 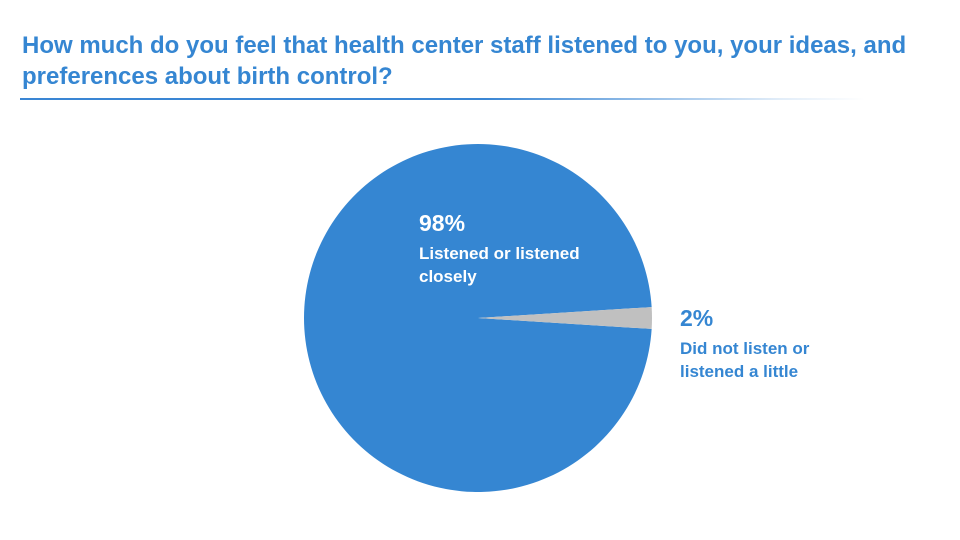 What do you see at coordinates (499, 265) in the screenshot?
I see `slice-desc-listened: Listened or listened closely` at bounding box center [499, 265].